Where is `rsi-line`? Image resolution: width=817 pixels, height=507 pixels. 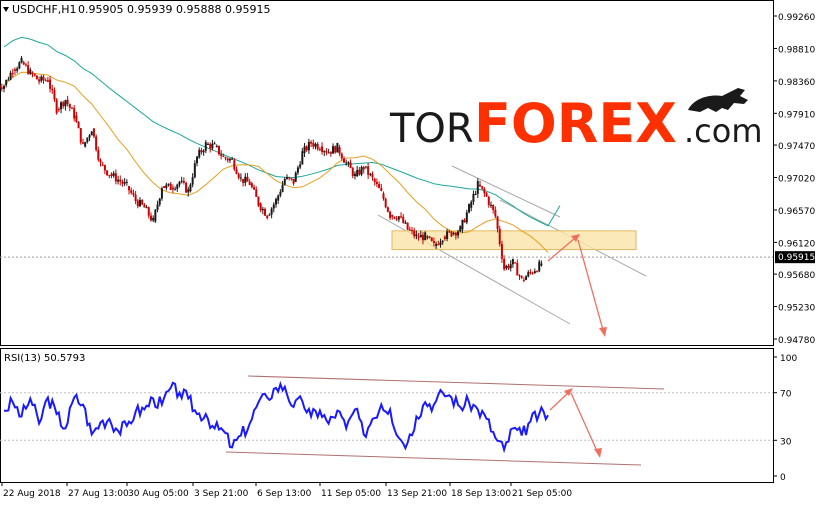 rsi-line is located at coordinates (276, 417).